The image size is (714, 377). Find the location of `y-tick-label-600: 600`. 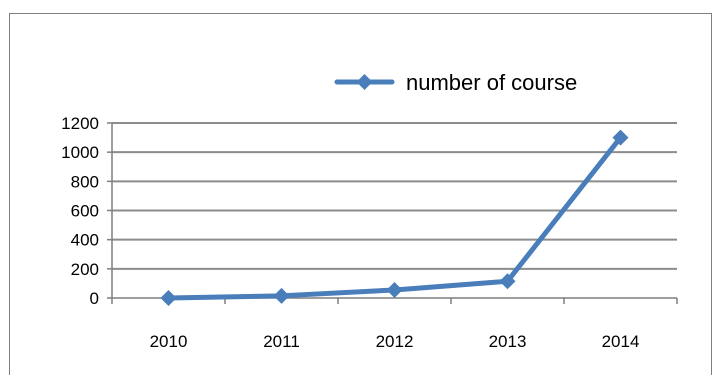

y-tick-label-600: 600 is located at coordinates (85, 211).